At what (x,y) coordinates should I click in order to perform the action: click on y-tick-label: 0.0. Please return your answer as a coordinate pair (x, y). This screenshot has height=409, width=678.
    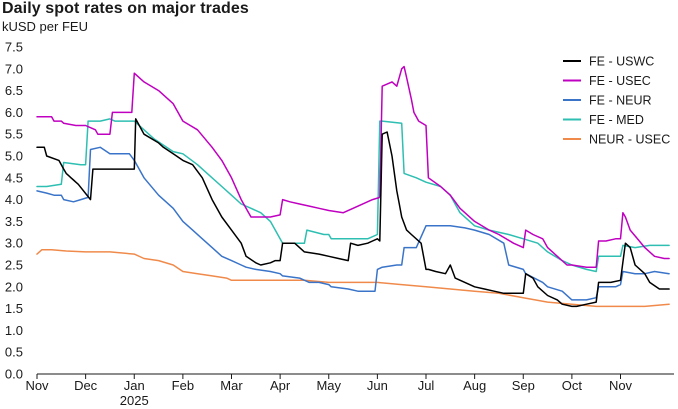
    Looking at the image, I should click on (14, 374).